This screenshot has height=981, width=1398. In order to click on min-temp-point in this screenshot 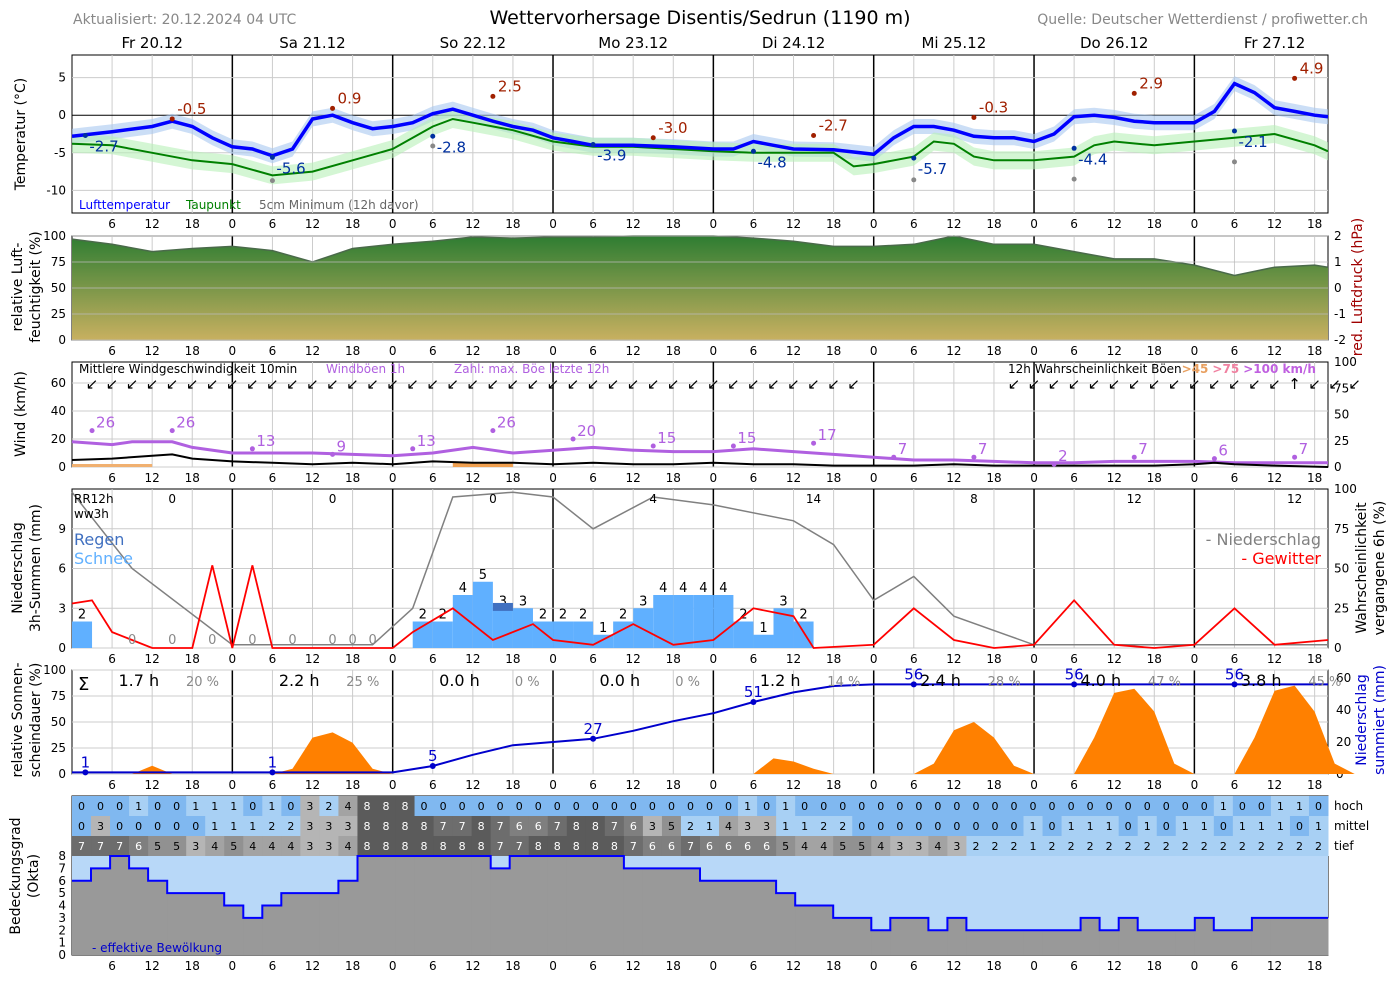, I will do `click(914, 158)`.